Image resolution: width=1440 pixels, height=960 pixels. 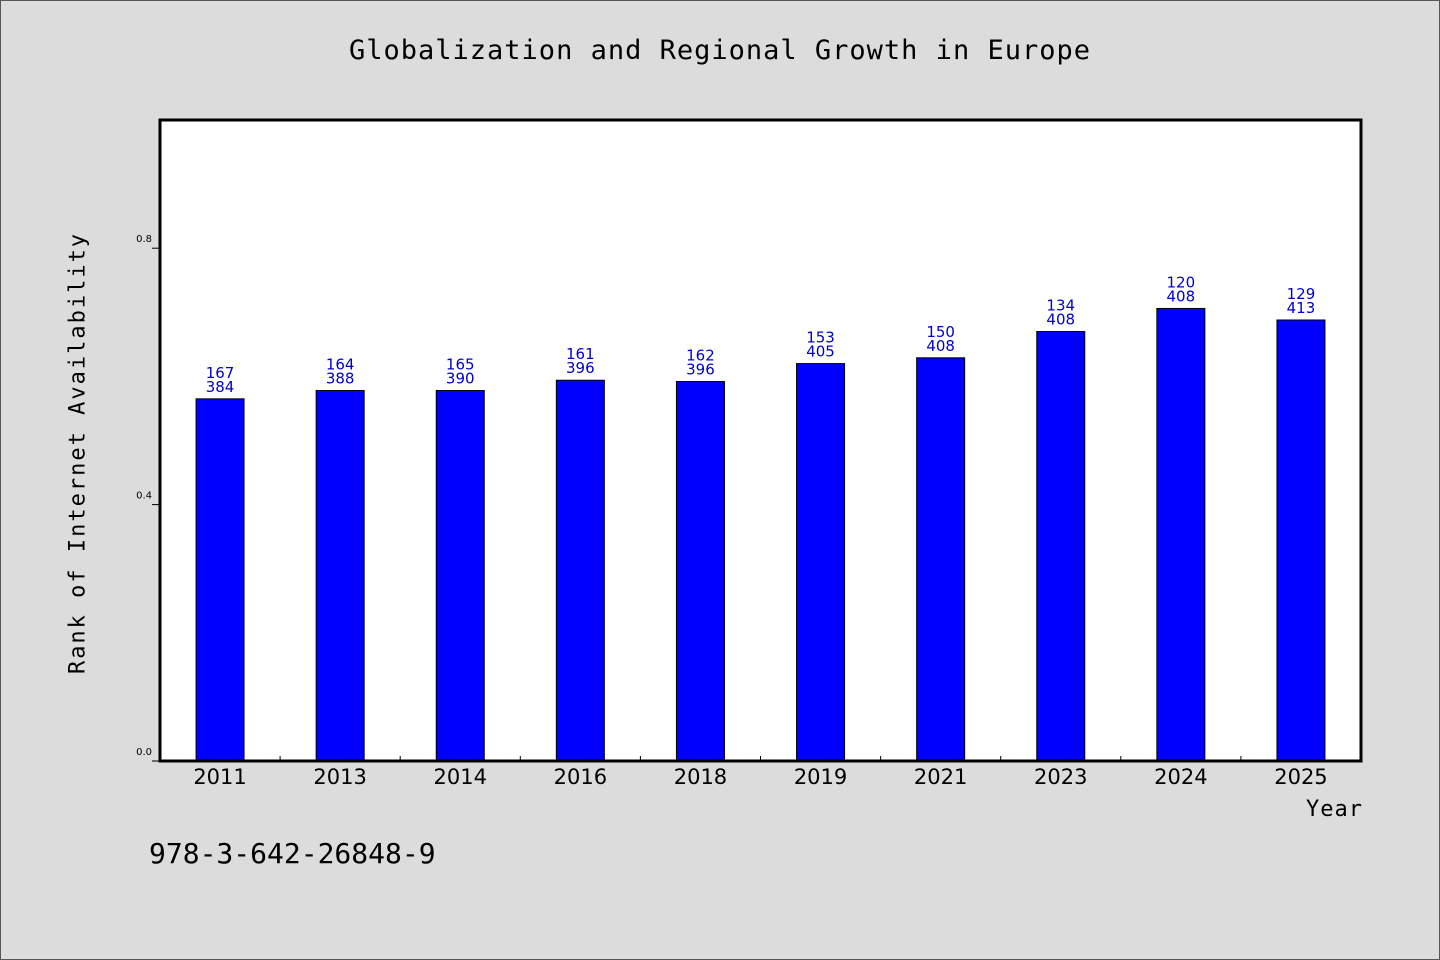 I want to click on bar-label-bottom: 405, so click(x=820, y=352).